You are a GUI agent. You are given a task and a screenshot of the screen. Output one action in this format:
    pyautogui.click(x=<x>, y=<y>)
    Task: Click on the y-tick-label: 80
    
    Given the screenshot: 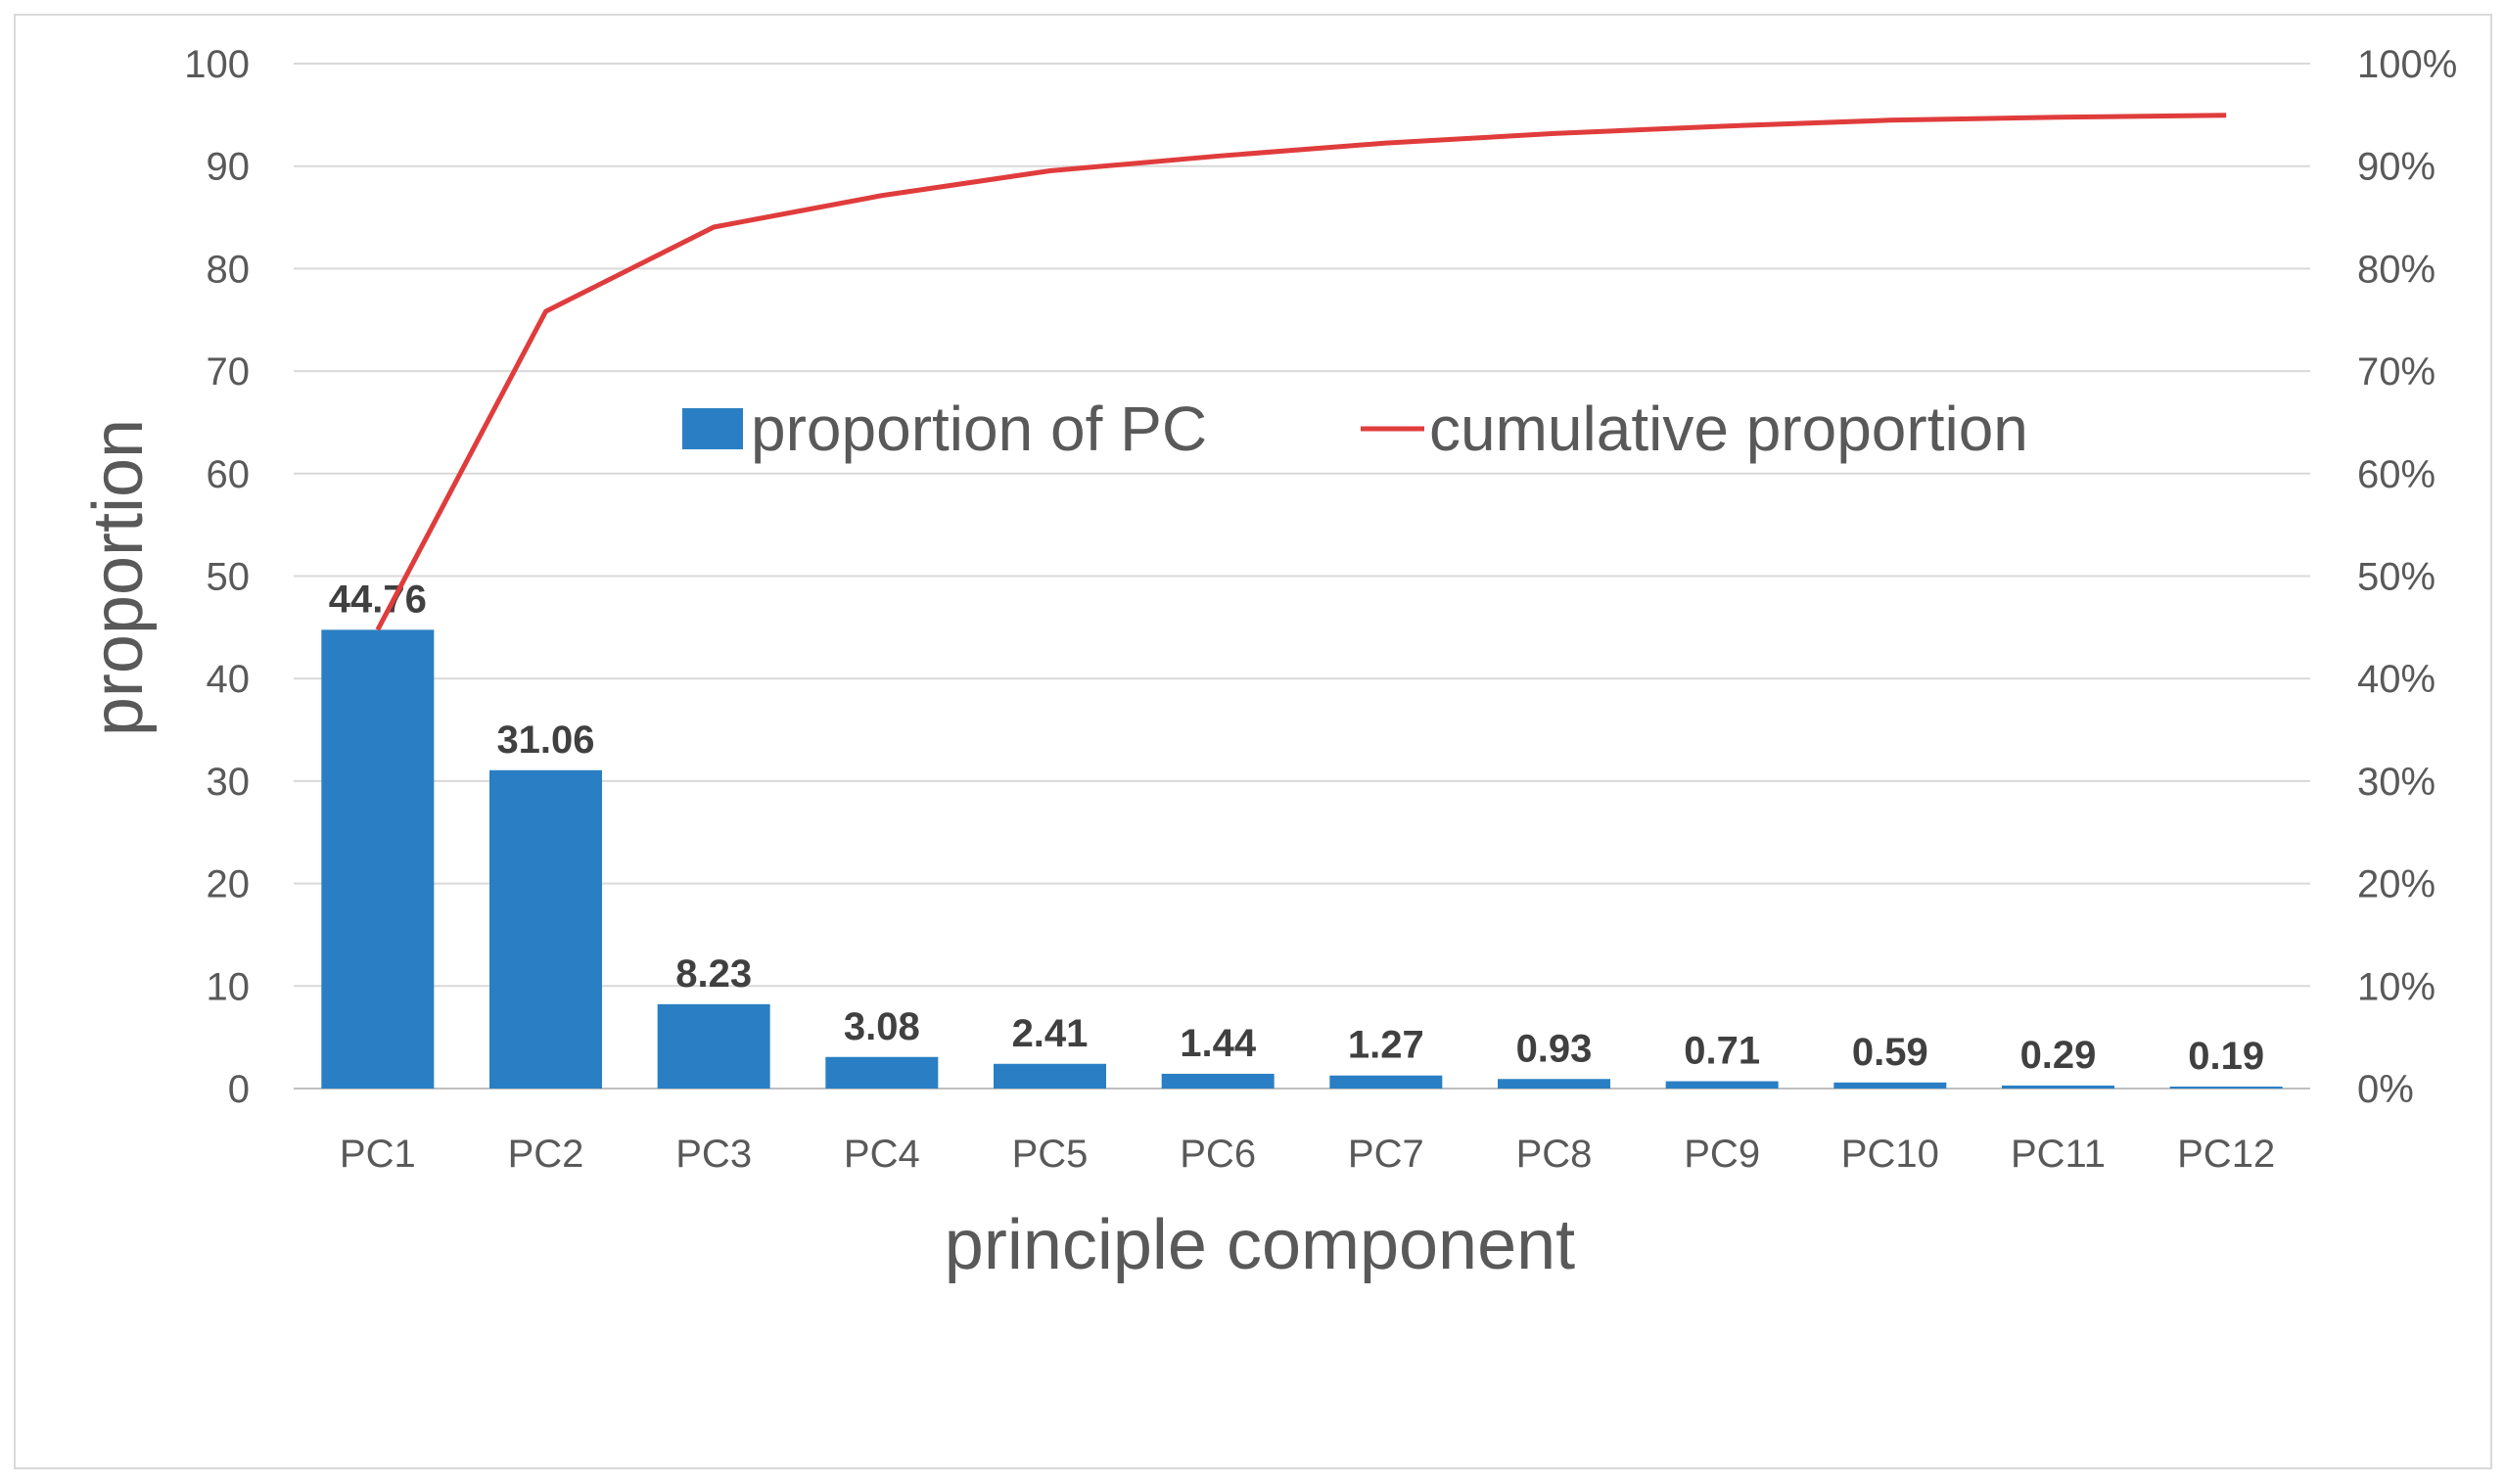 What is the action you would take?
    pyautogui.click(x=229, y=269)
    